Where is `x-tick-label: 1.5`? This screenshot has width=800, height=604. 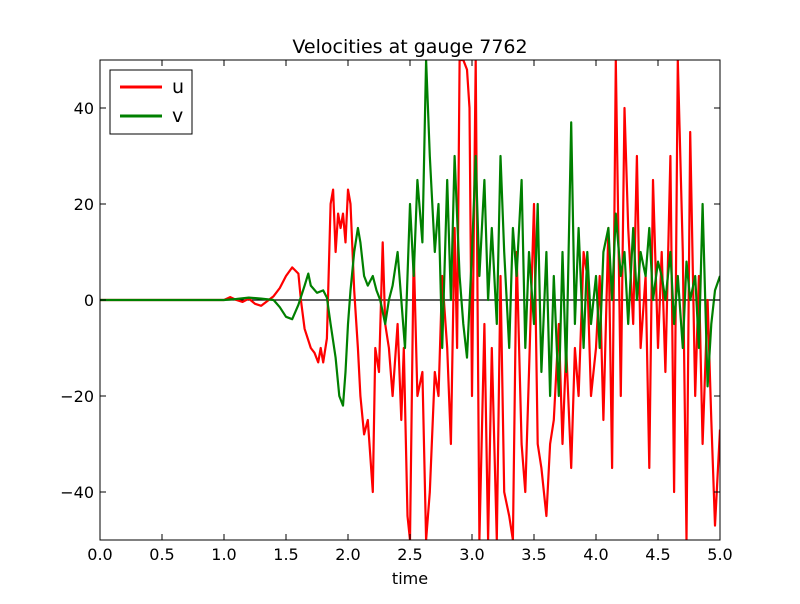
x-tick-label: 1.5 is located at coordinates (285, 554).